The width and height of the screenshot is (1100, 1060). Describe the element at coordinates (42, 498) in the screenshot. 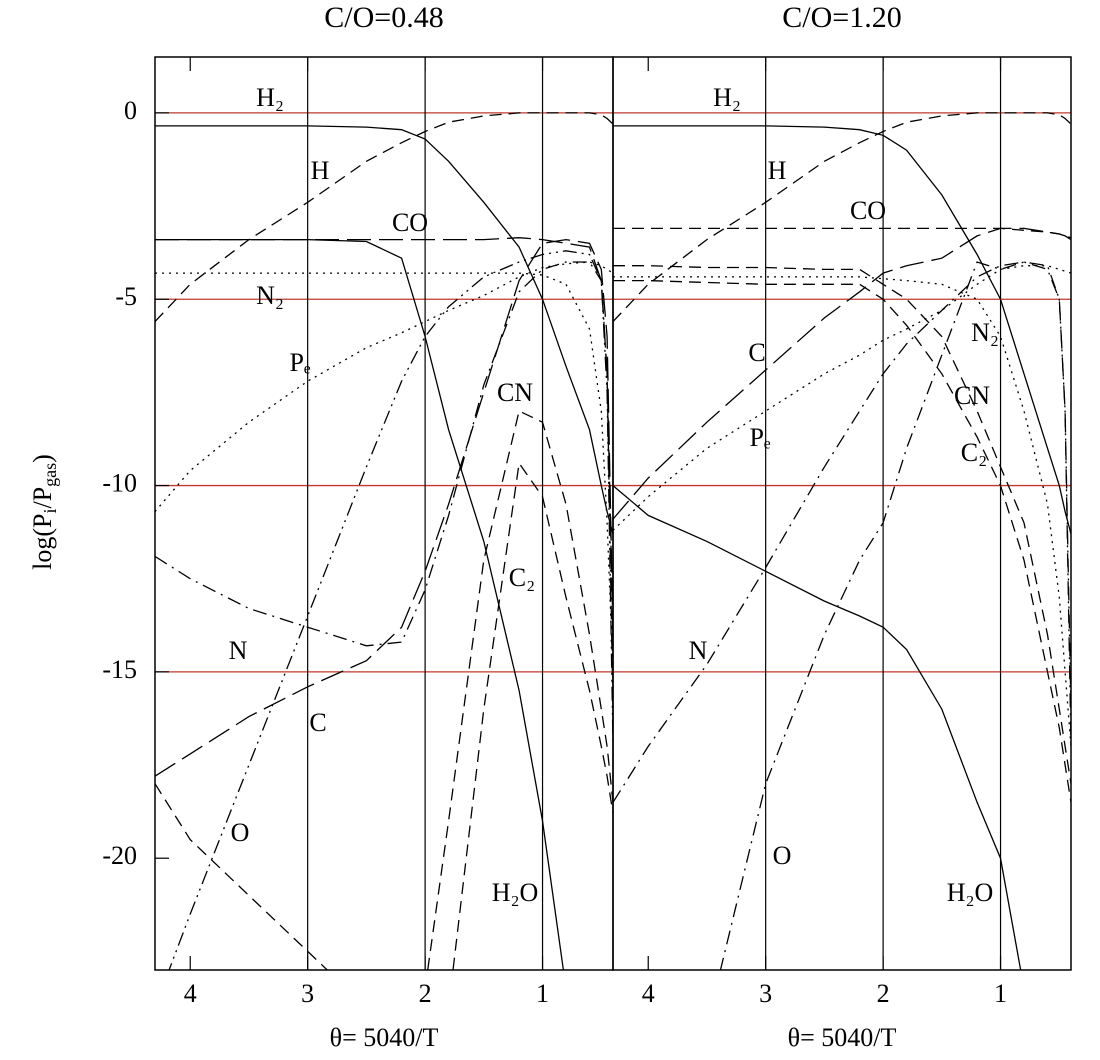

I see `y-axis-label-part: /P` at that location.